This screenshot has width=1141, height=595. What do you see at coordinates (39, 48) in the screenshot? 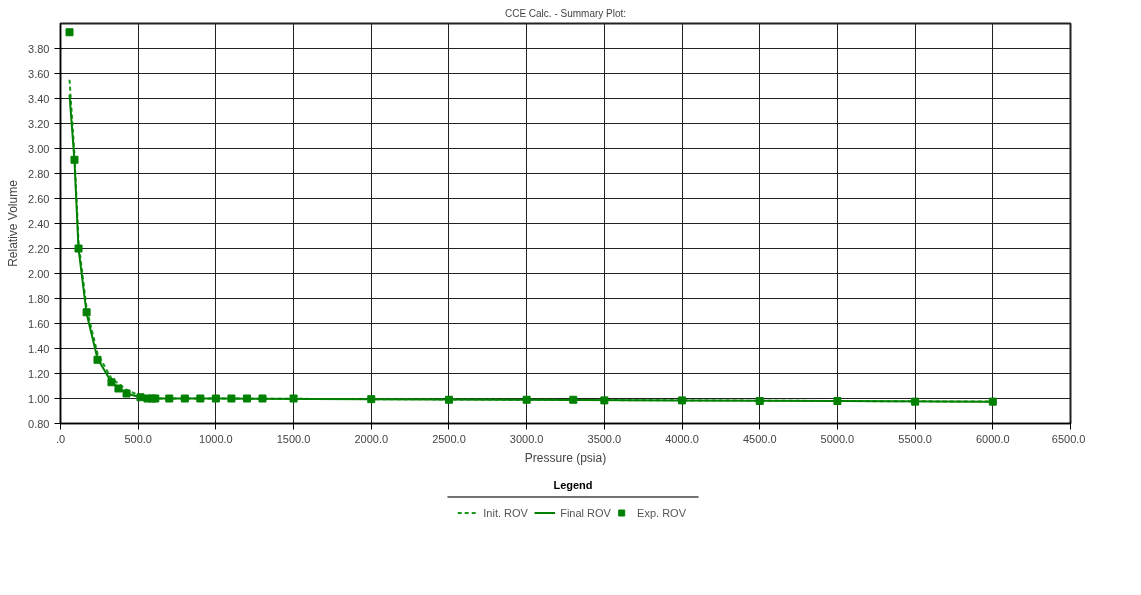
I see `y-tick-label: 3.80` at bounding box center [39, 48].